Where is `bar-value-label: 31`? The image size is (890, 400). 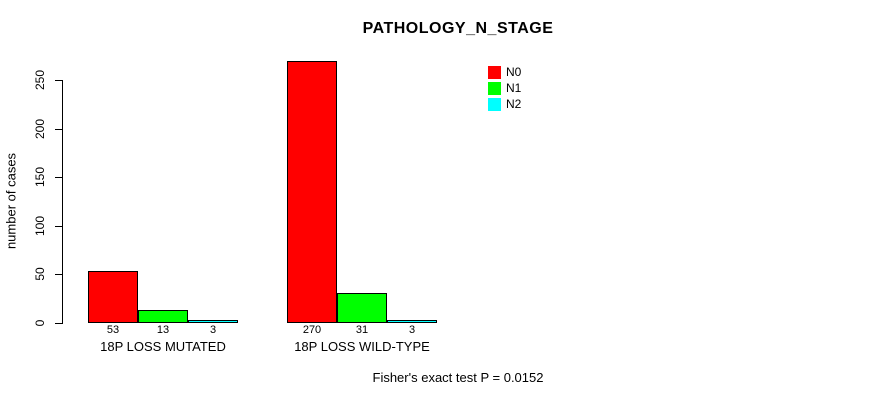
bar-value-label: 31 is located at coordinates (362, 330).